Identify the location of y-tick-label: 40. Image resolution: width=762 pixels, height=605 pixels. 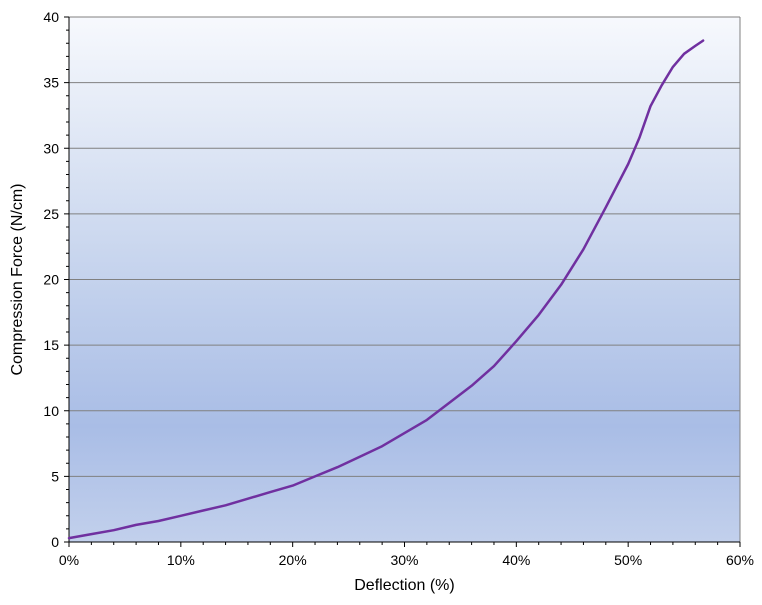
(51, 17).